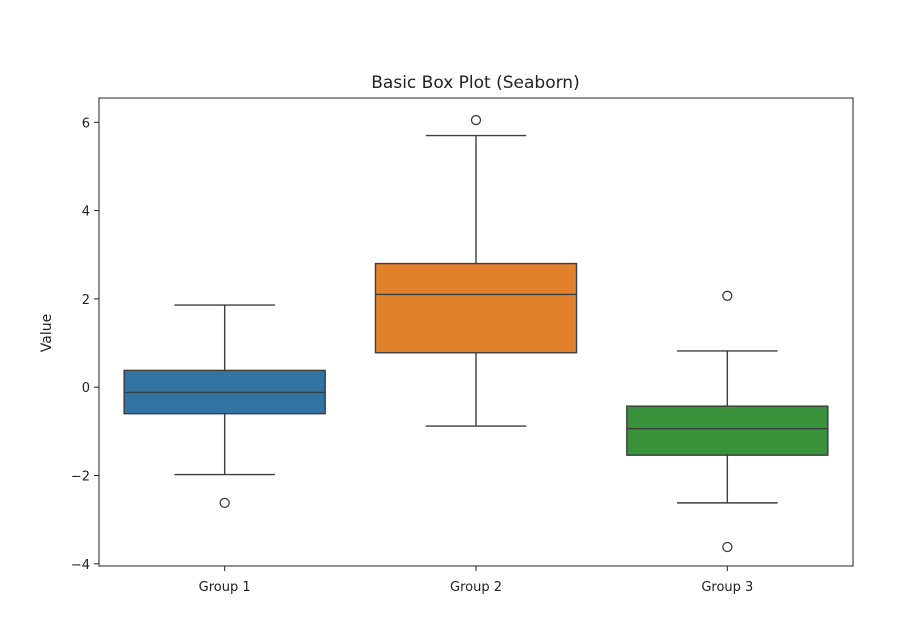  What do you see at coordinates (86, 212) in the screenshot?
I see `y-tick-label: 4` at bounding box center [86, 212].